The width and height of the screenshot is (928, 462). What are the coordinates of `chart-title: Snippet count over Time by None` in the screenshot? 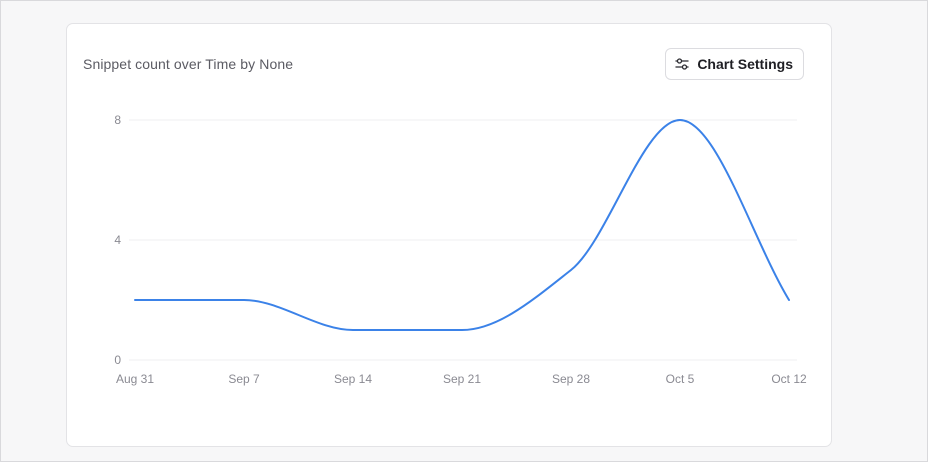 It's located at (188, 64).